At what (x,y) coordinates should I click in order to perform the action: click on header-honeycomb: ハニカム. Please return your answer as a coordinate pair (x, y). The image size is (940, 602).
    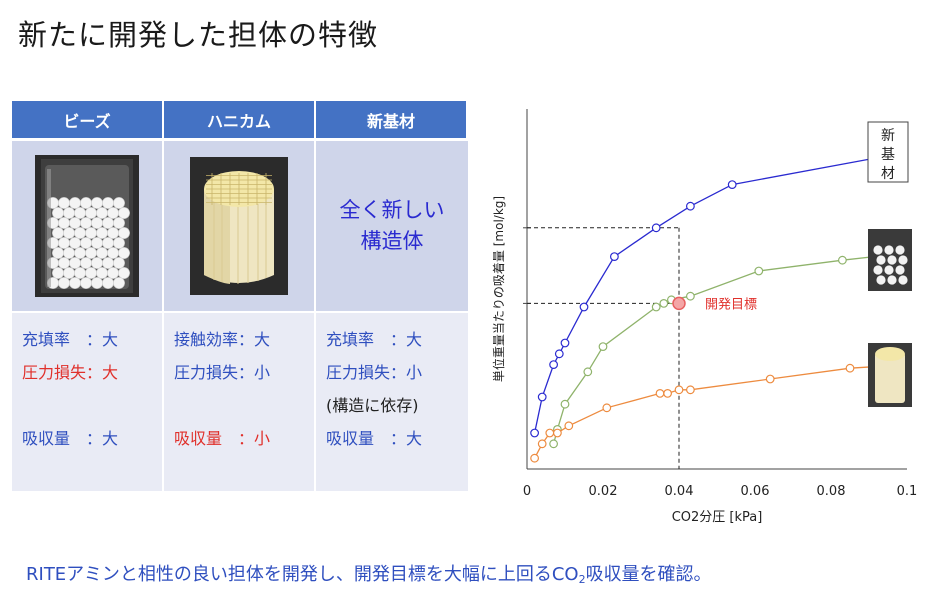
    Looking at the image, I should click on (240, 121).